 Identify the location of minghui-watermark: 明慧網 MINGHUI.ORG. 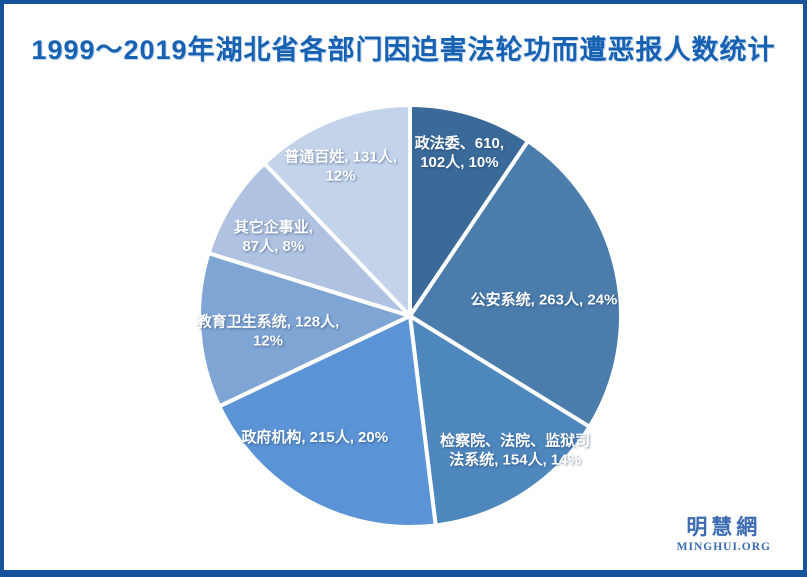
(724, 535).